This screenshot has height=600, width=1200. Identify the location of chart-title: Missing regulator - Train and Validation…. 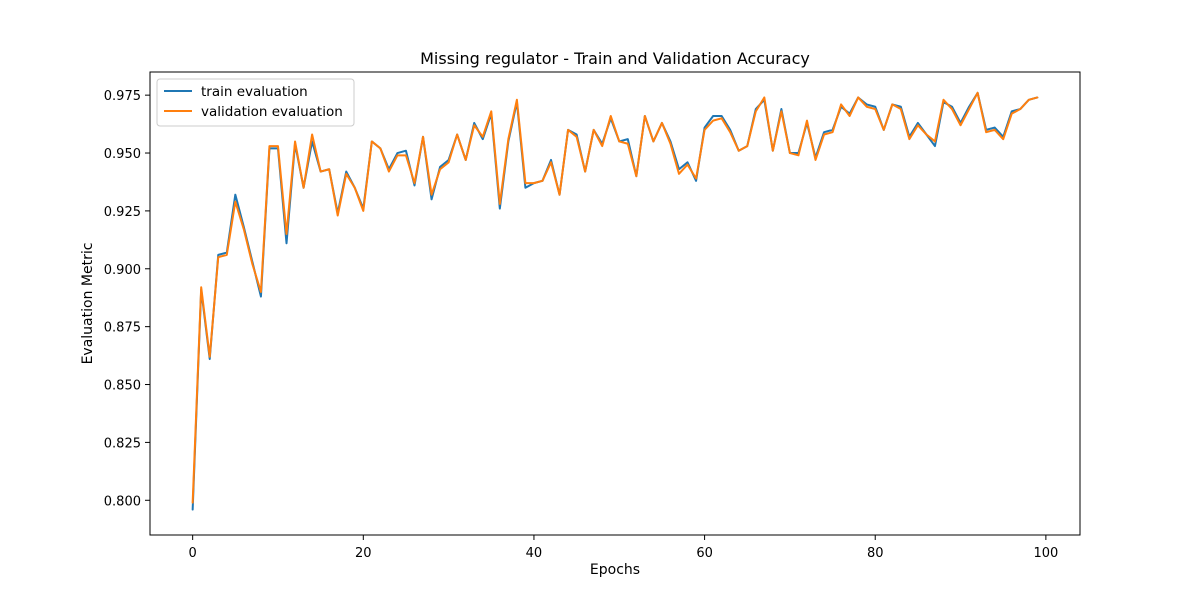
(615, 58).